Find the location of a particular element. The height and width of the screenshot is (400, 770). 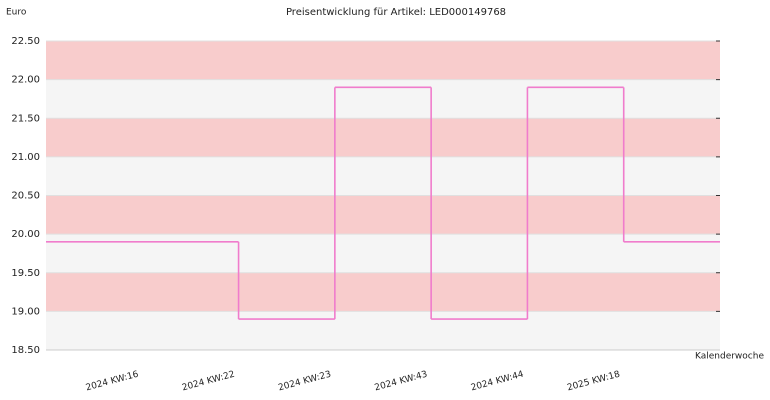

y-tick-label: 19.00 is located at coordinates (25, 311).